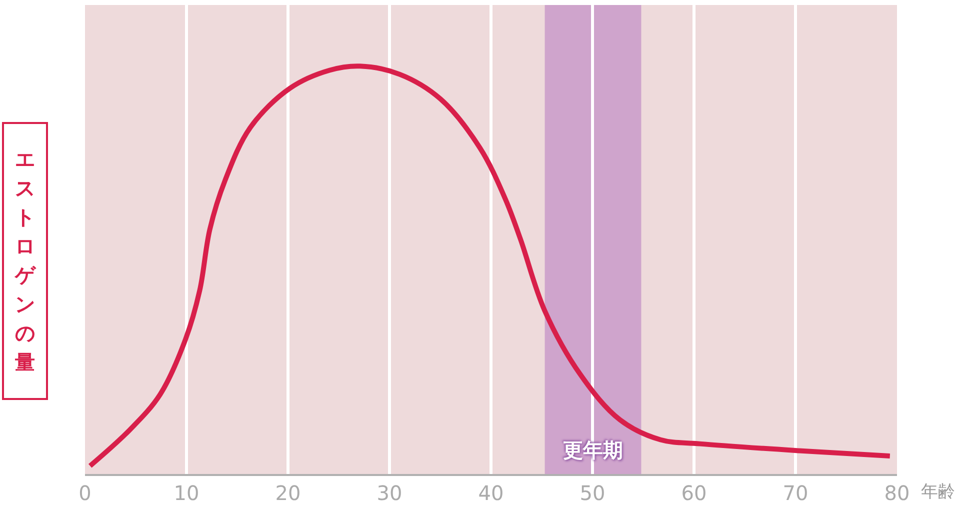 This screenshot has width=964, height=506. What do you see at coordinates (491, 493) in the screenshot?
I see `x-tick-label: 40` at bounding box center [491, 493].